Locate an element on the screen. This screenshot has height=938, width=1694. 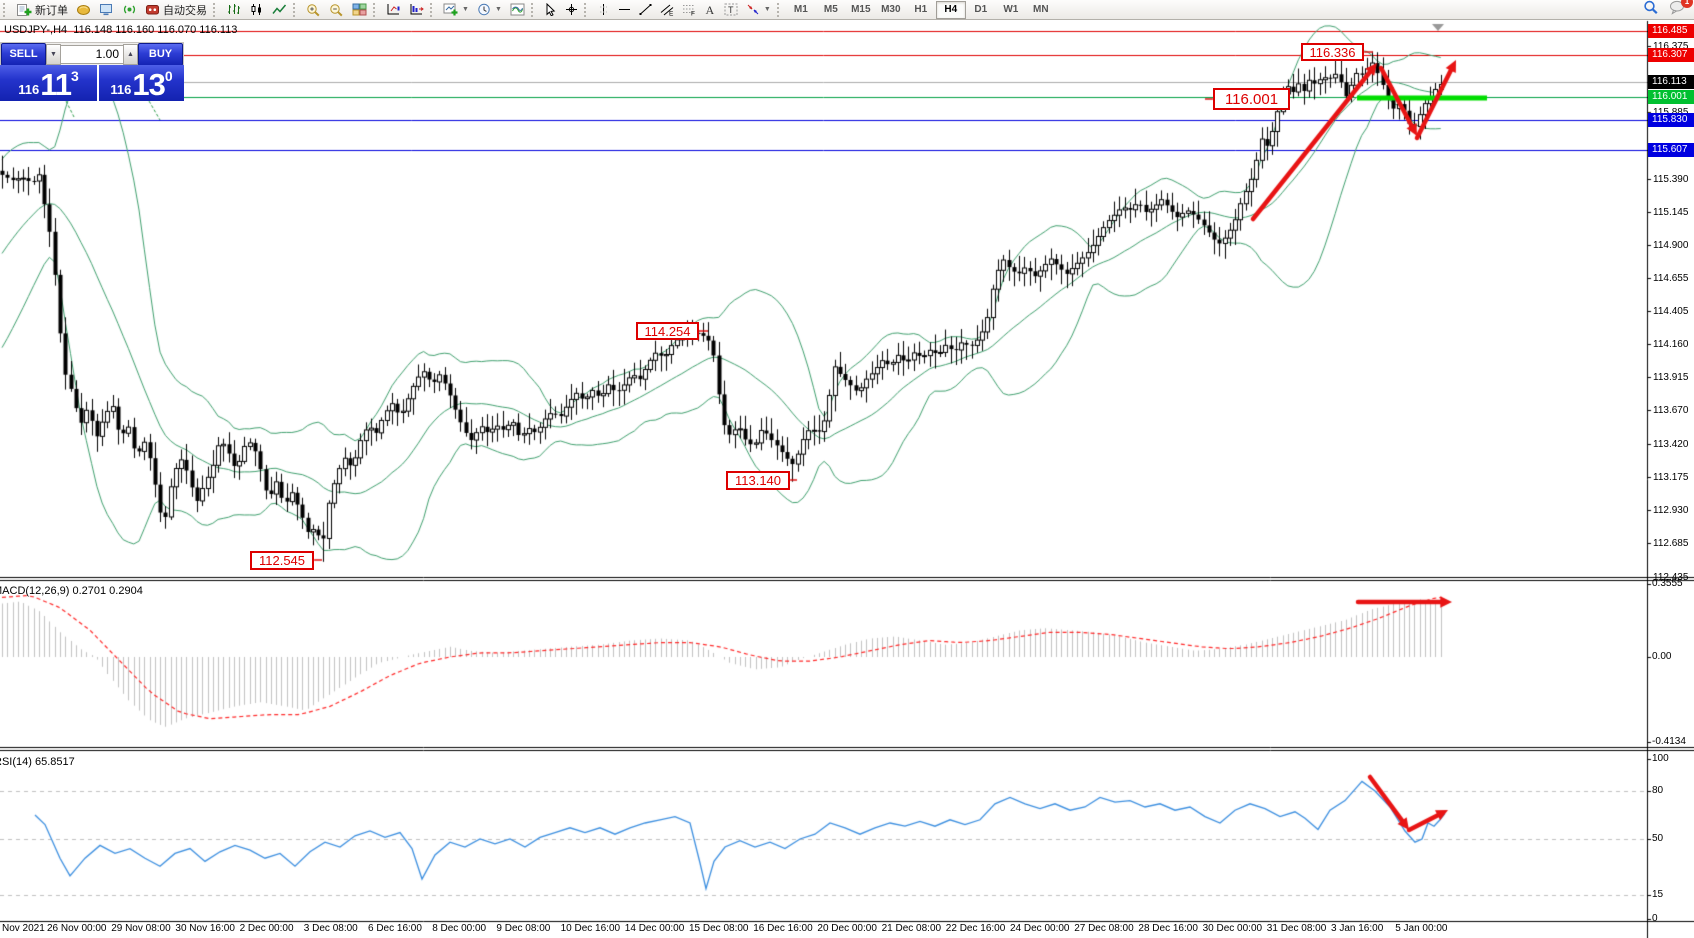
ask-big: 13 is located at coordinates (148, 84).